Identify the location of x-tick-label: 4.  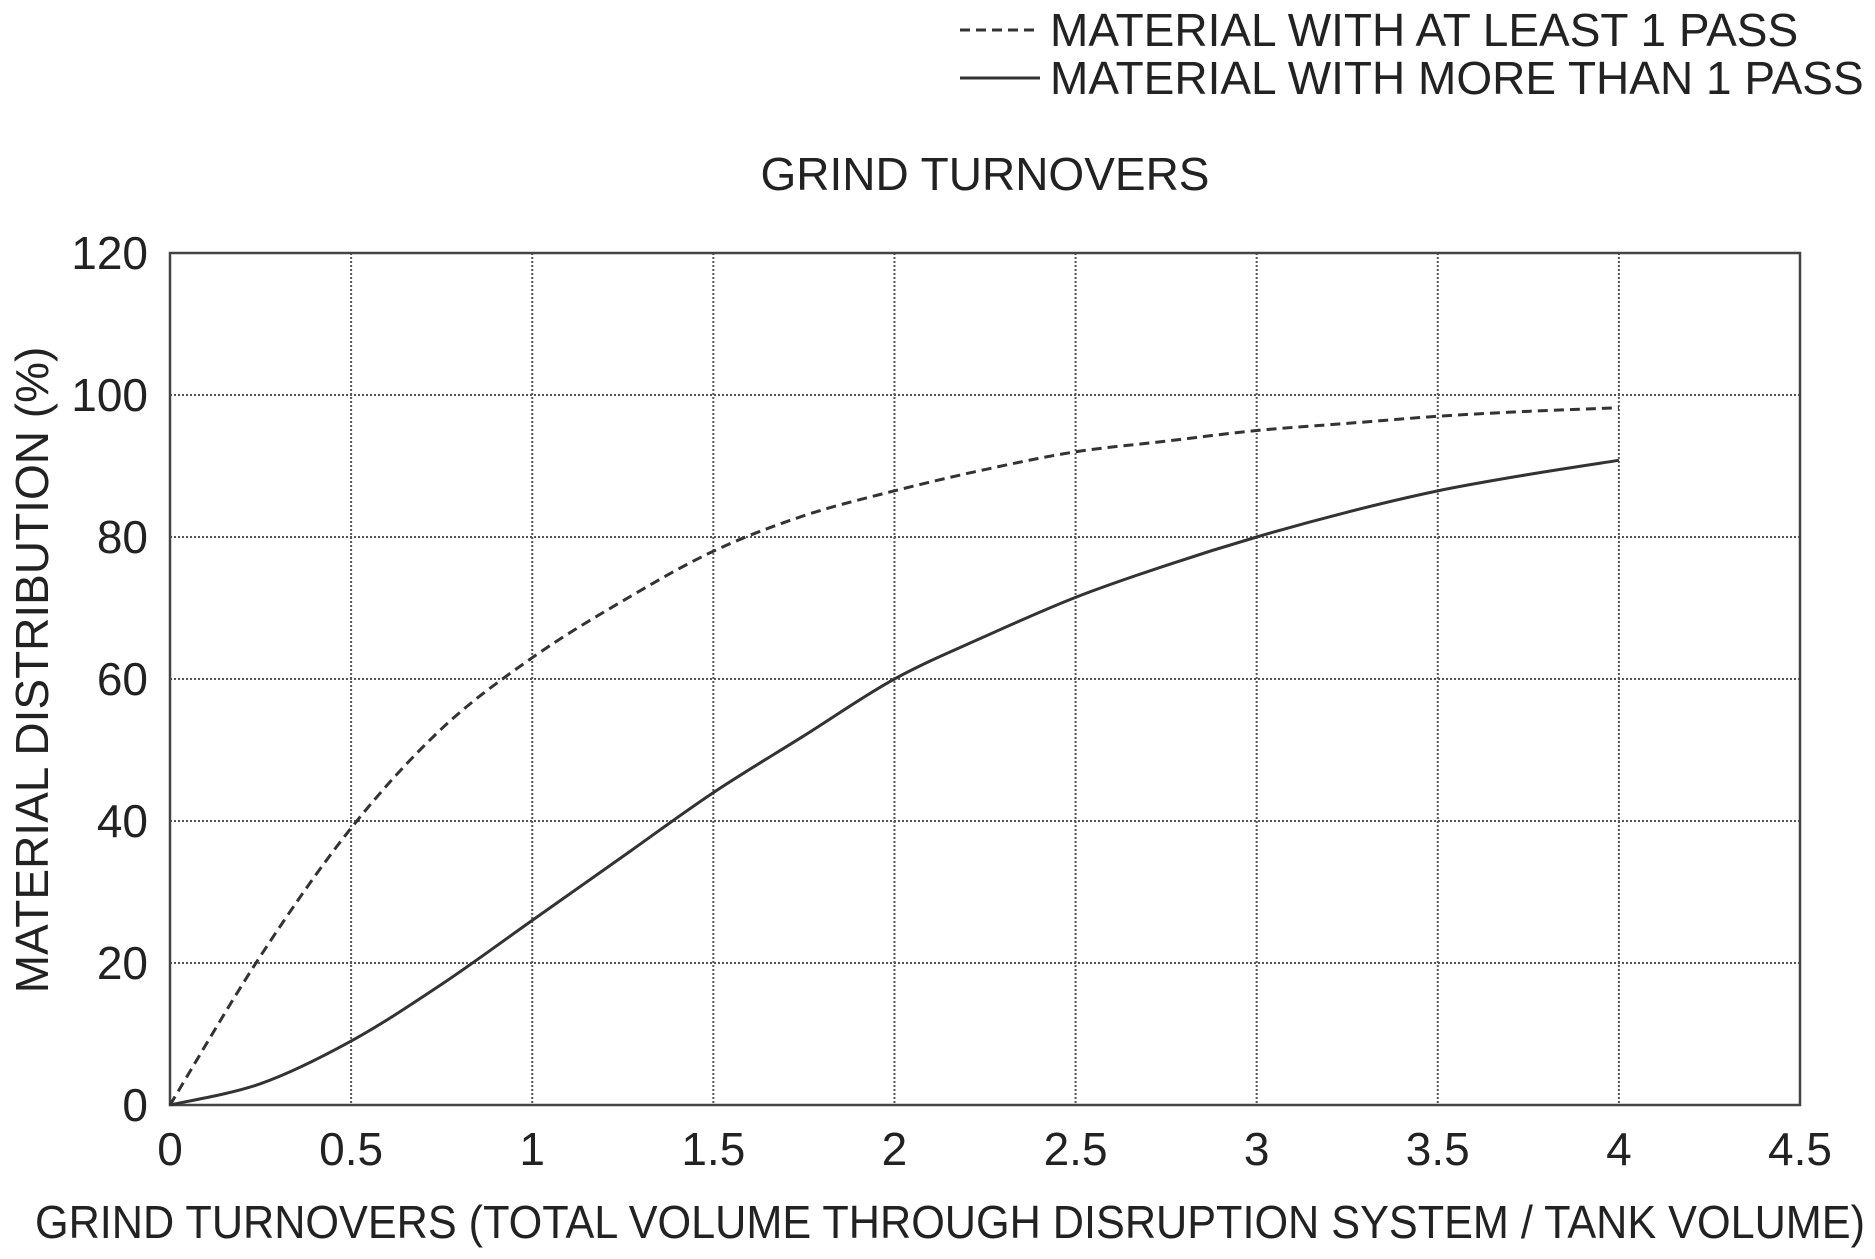
(1619, 1149).